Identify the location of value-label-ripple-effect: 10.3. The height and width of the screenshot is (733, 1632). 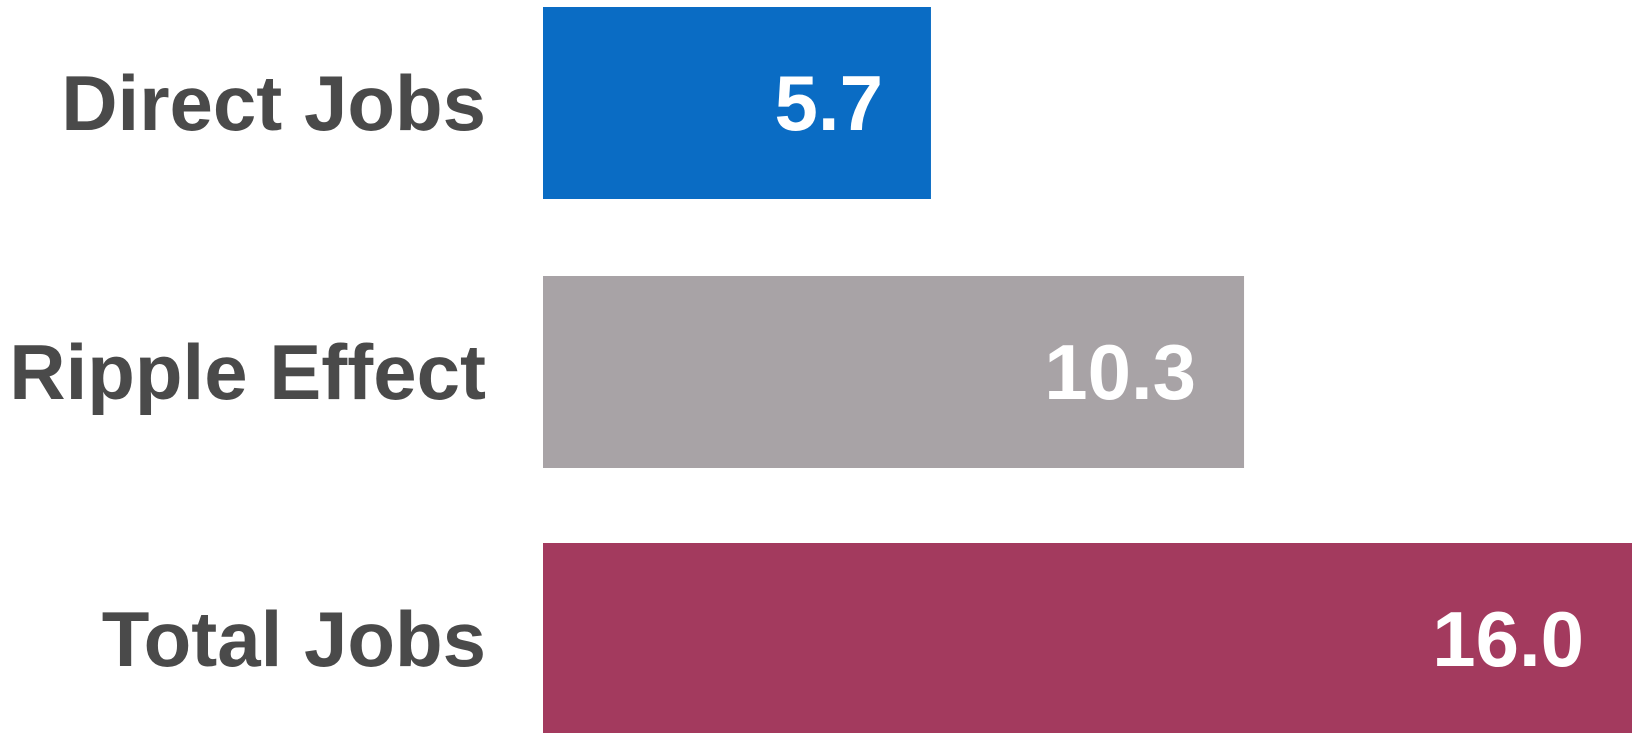
(1120, 372).